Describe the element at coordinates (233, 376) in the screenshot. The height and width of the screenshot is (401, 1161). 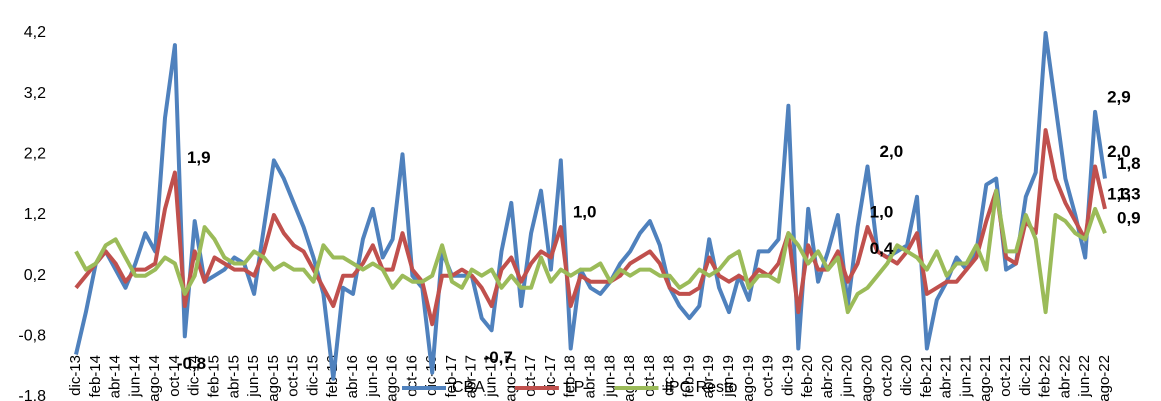
I see `x-tick-label: abr-15` at that location.